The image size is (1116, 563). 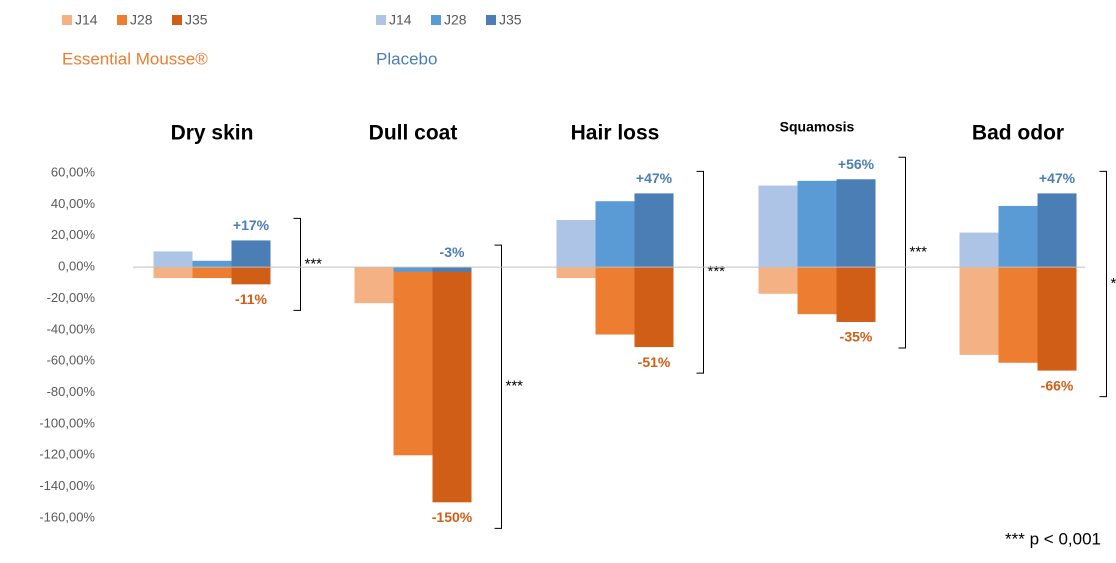 What do you see at coordinates (452, 517) in the screenshot?
I see `value-label: -150%` at bounding box center [452, 517].